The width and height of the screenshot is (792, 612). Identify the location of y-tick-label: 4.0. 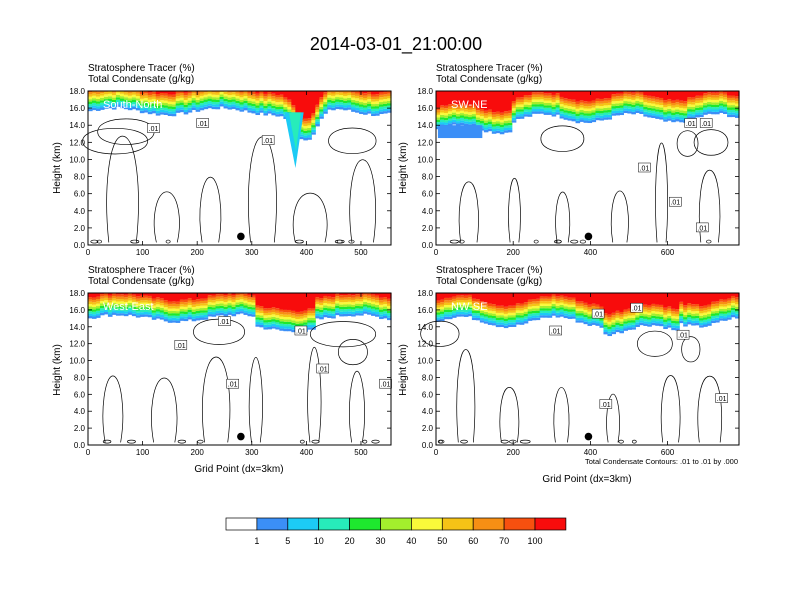
(428, 211).